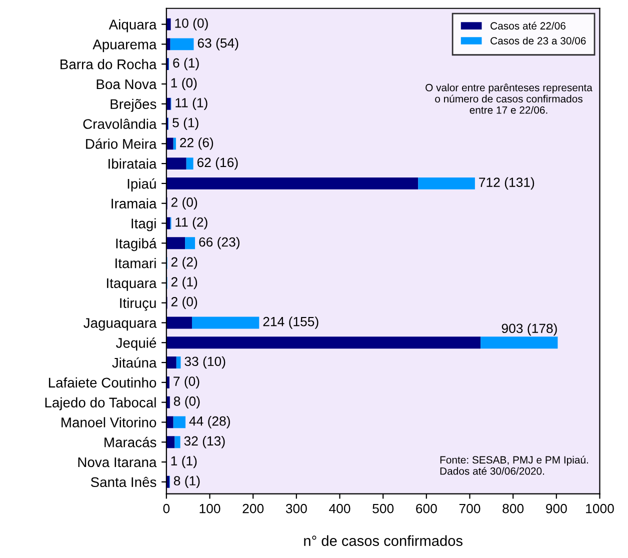 Image resolution: width=628 pixels, height=558 pixels. Describe the element at coordinates (123, 482) in the screenshot. I see `y-tick-label: Santa Inês` at that location.